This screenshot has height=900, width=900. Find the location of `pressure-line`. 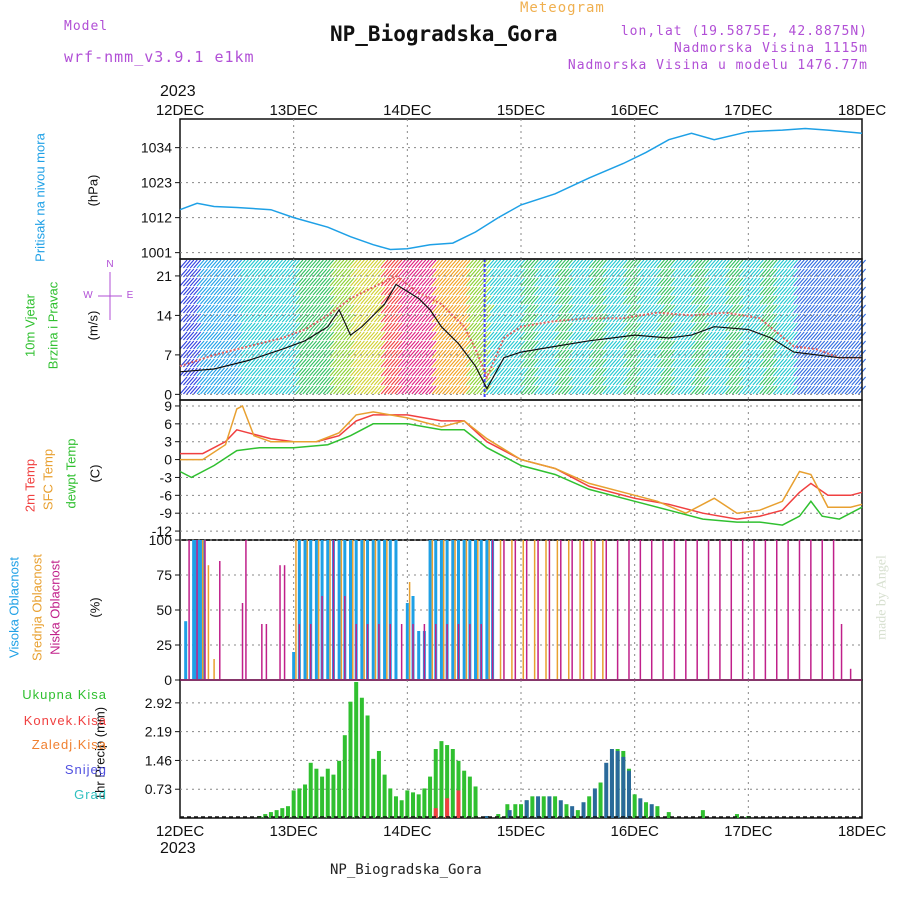

pressure-line is located at coordinates (521, 189).